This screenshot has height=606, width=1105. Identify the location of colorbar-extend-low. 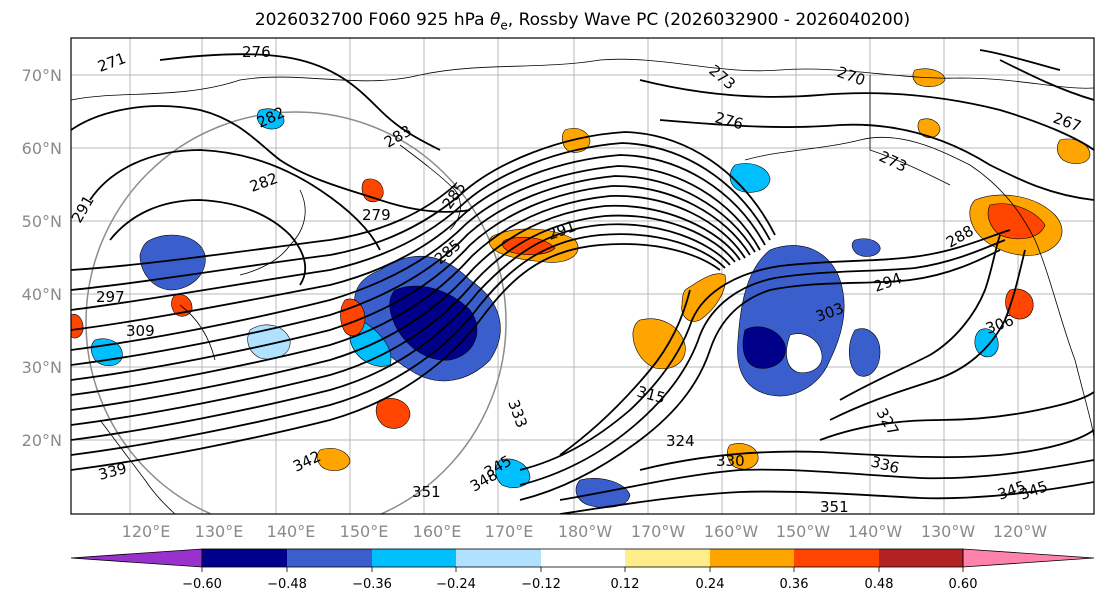
(136, 558).